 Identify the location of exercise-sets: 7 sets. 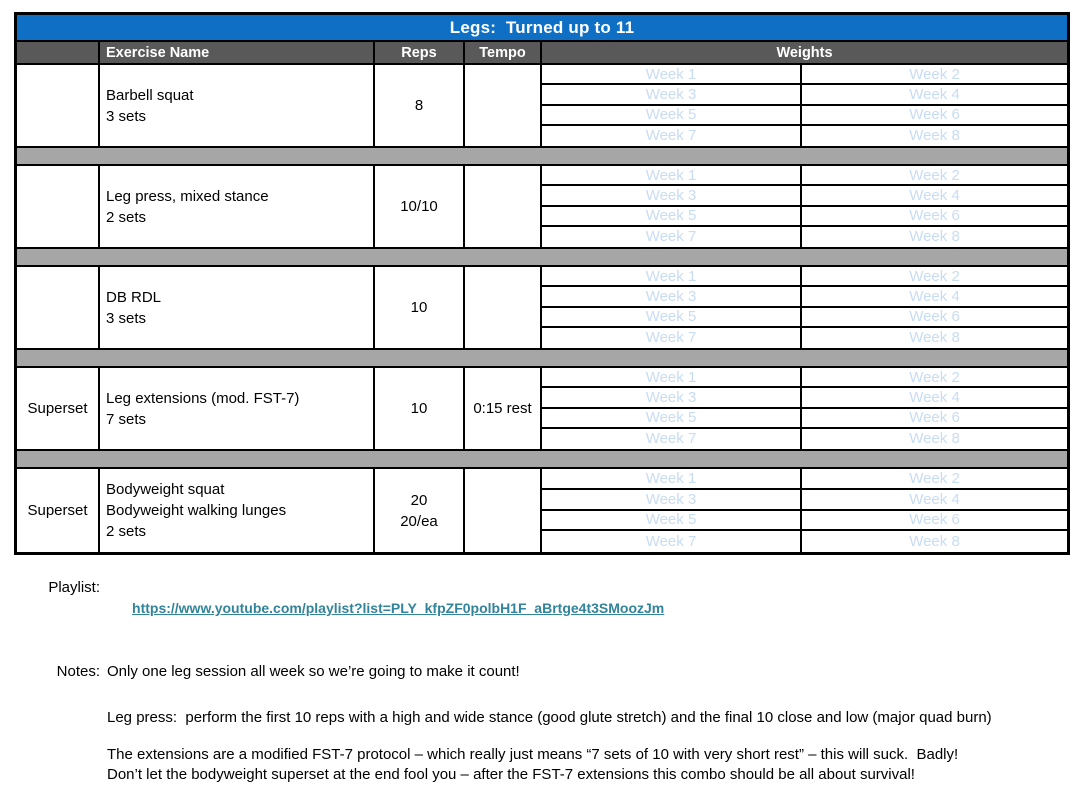
(126, 419).